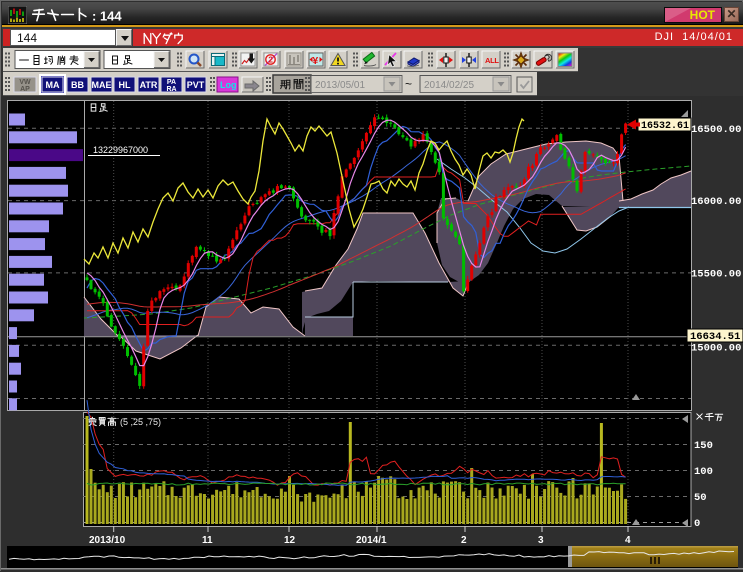 The height and width of the screenshot is (572, 743). I want to click on svg-text: 4, so click(628, 540).